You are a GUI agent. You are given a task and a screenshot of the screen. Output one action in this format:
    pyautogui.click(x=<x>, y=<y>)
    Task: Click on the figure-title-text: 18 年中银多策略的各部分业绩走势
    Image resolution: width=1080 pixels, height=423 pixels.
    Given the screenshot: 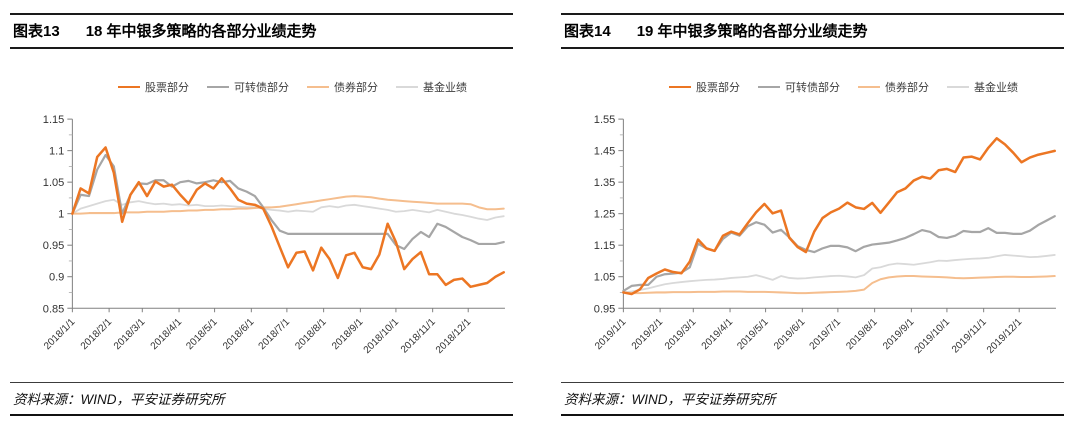 What is the action you would take?
    pyautogui.click(x=201, y=31)
    